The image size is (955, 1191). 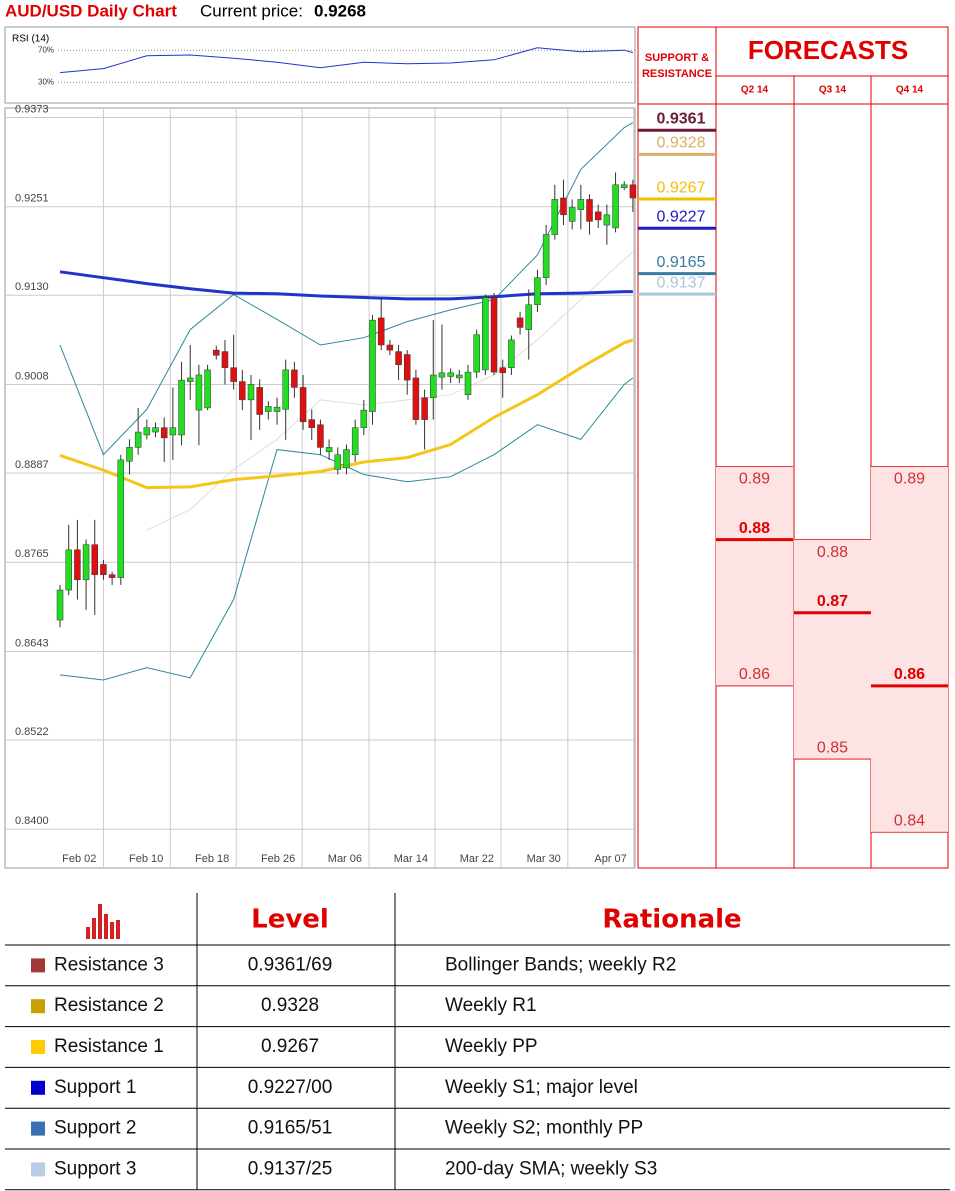 I want to click on table-icon, so click(x=103, y=921).